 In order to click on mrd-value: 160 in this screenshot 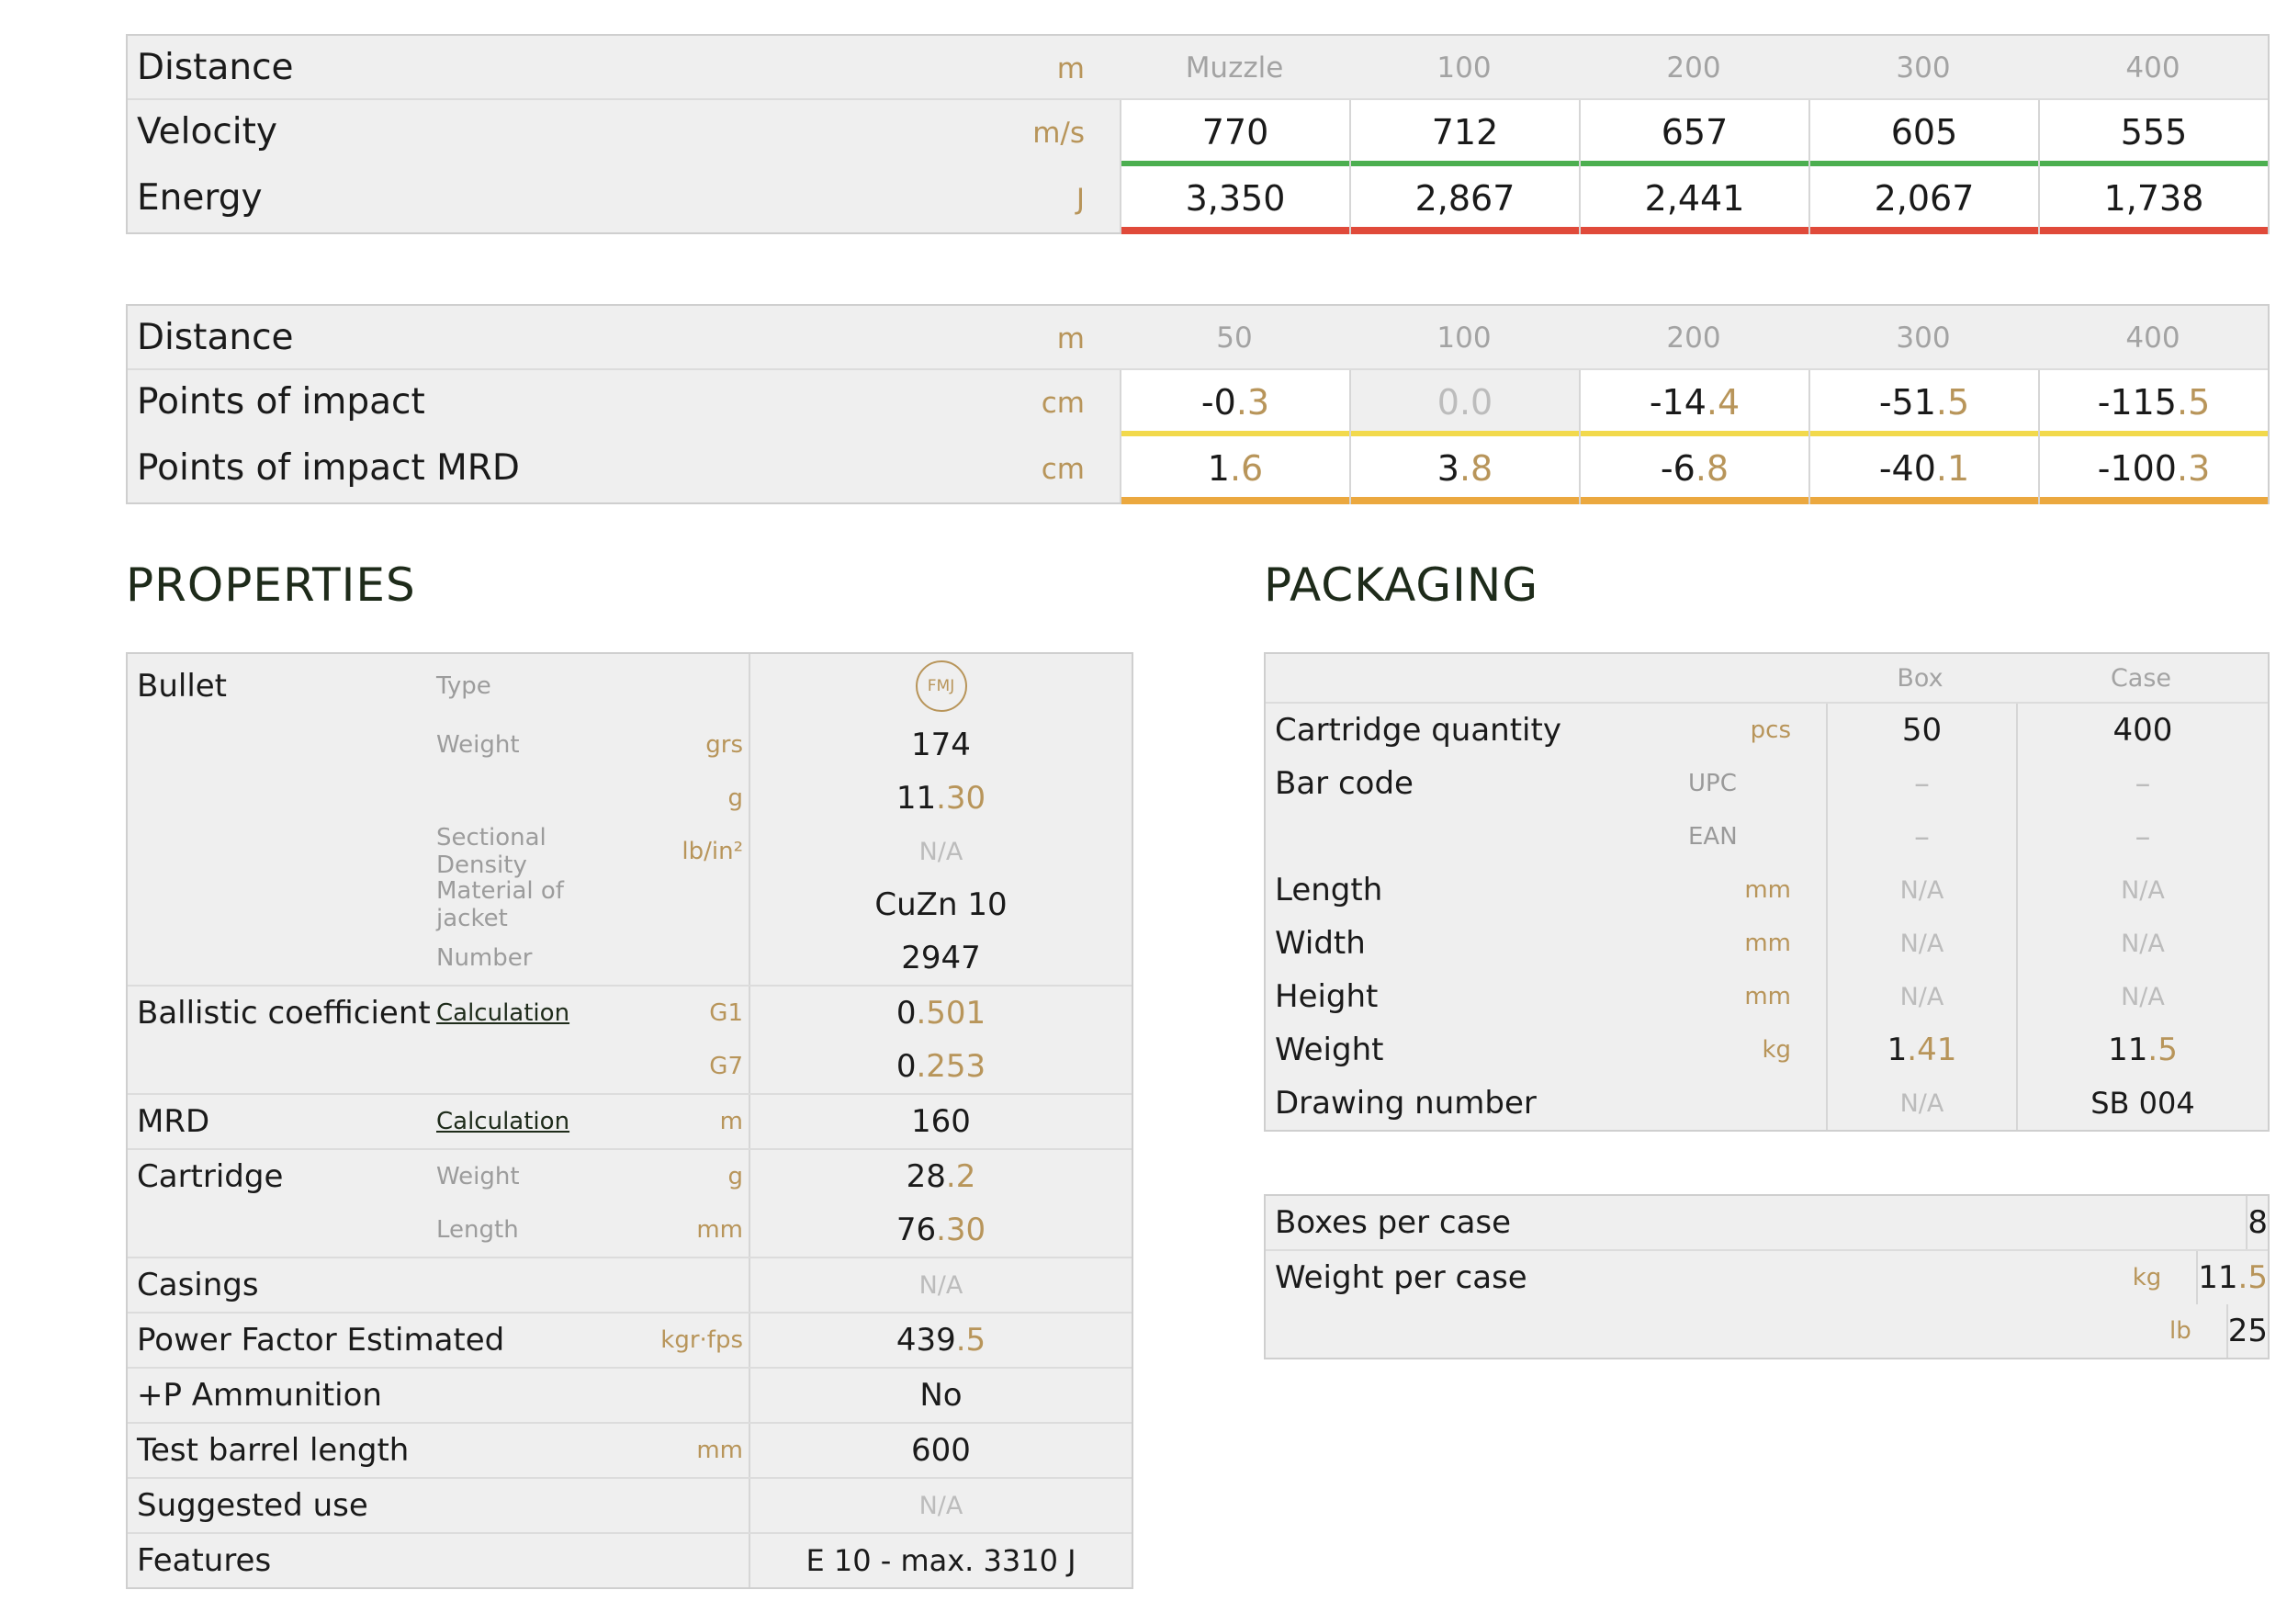, I will do `click(940, 1121)`.